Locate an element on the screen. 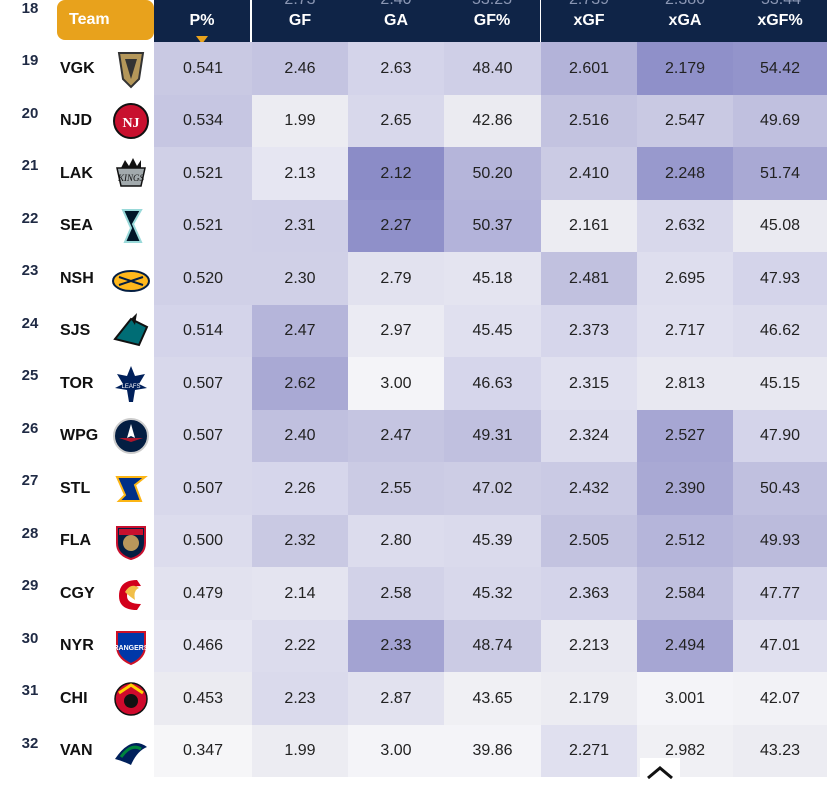 The width and height of the screenshot is (827, 788). stat-cell-ga: 2.87 is located at coordinates (396, 698).